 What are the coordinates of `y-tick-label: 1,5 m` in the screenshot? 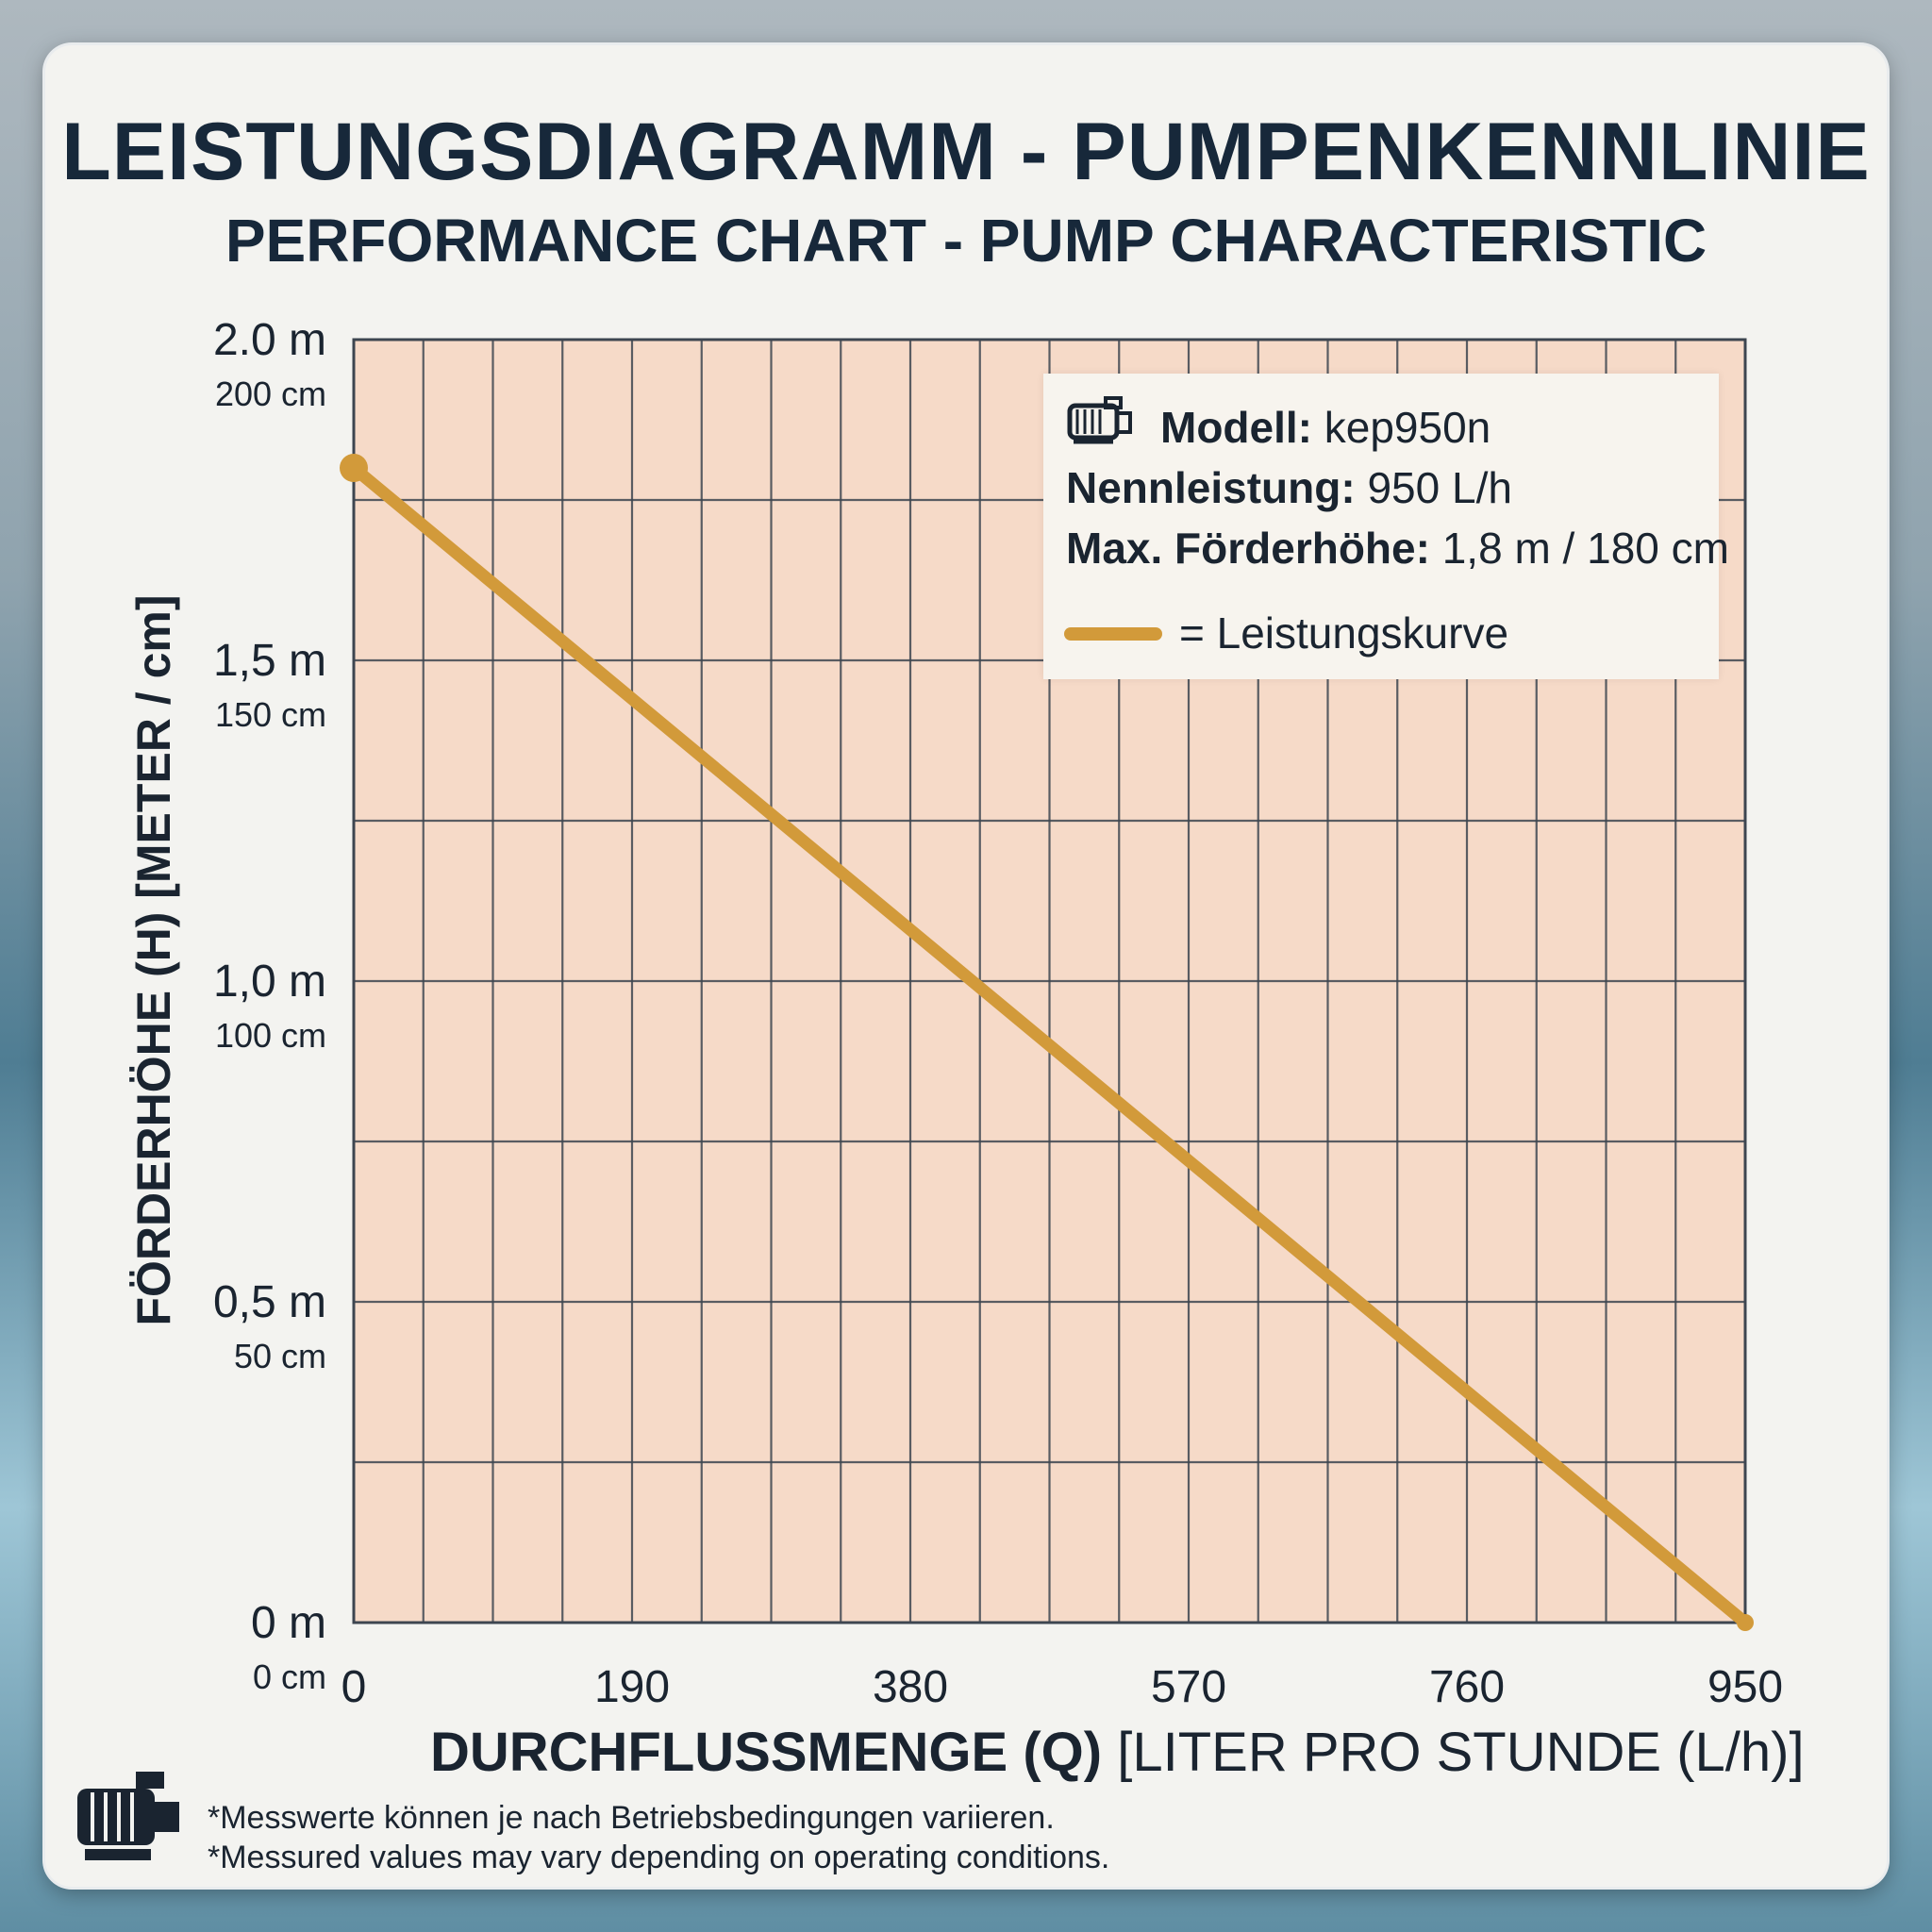 It's located at (269, 661).